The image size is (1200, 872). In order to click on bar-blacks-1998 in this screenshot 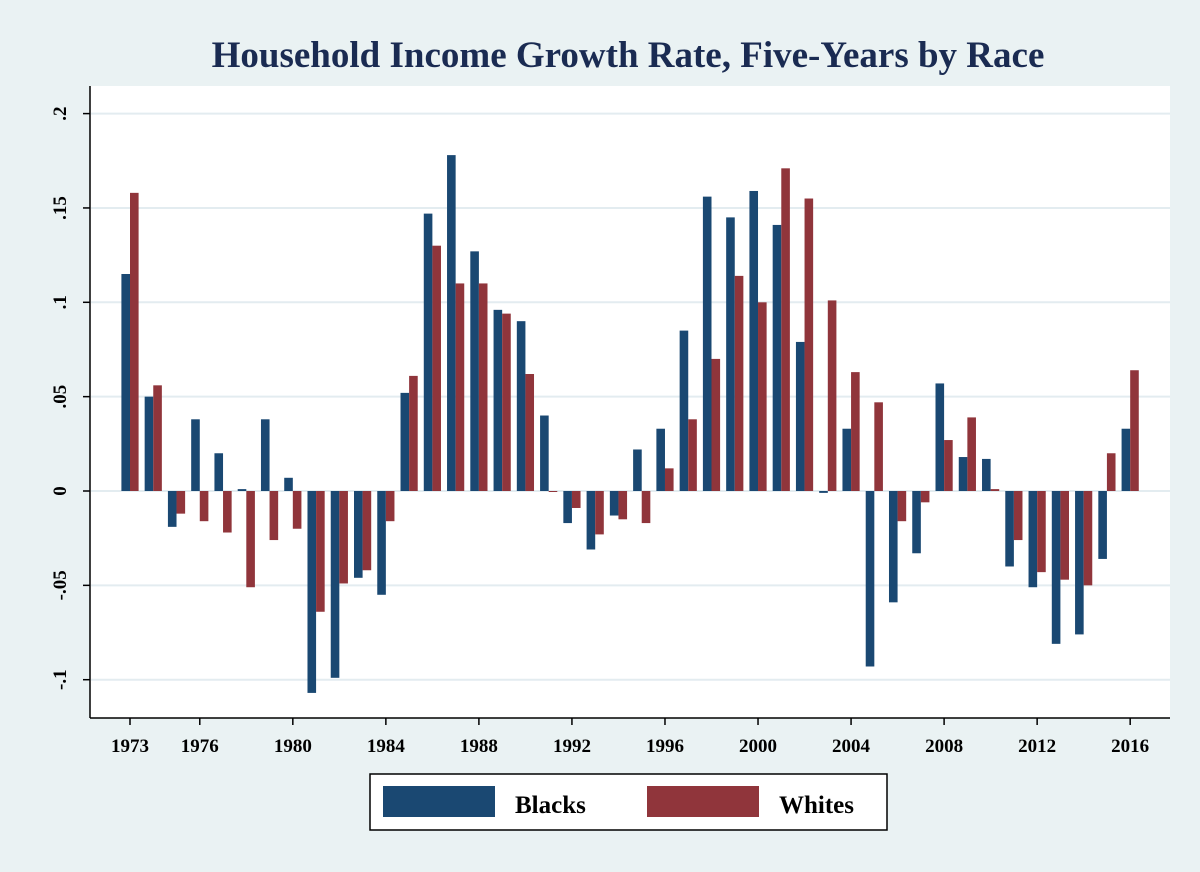, I will do `click(707, 344)`.